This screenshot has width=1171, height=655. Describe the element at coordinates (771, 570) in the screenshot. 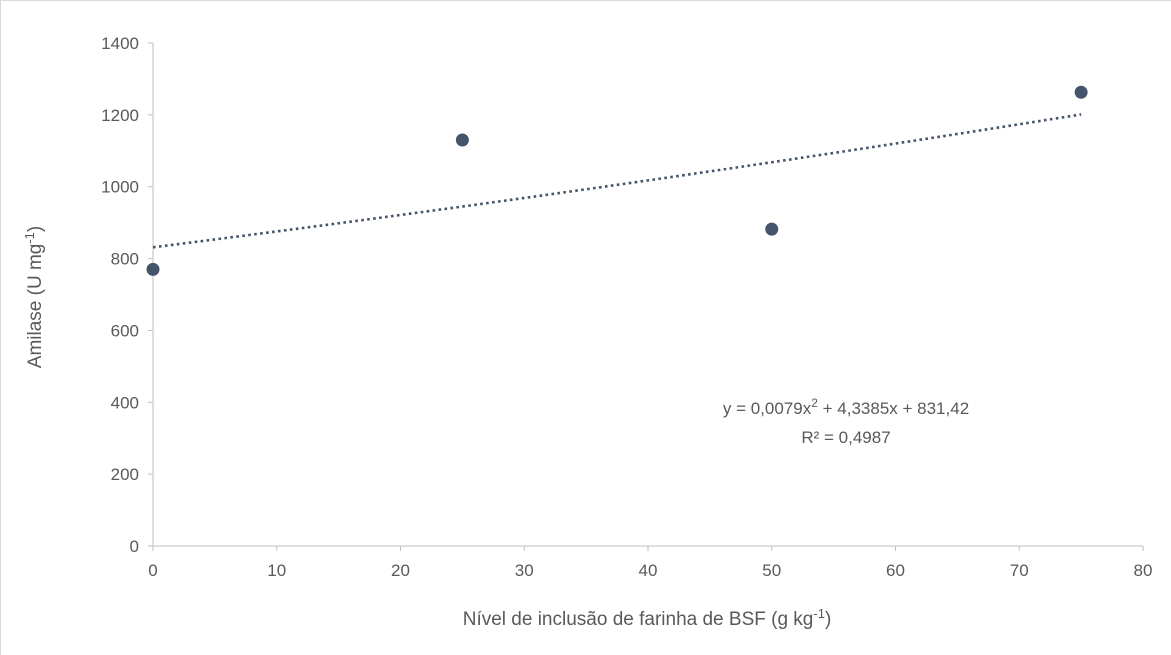

I see `x-tick-label: 50` at that location.